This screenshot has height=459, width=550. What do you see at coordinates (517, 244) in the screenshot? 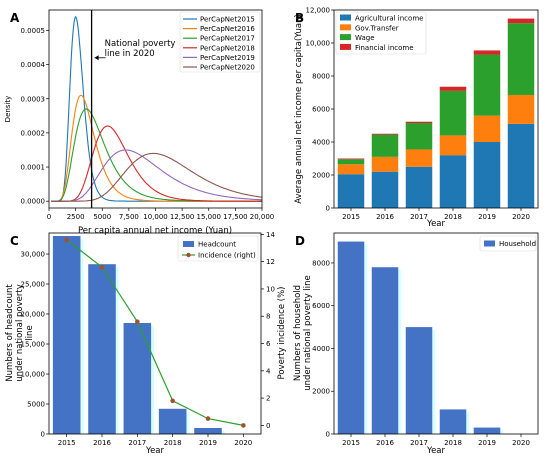
I see `legend-label: Household` at bounding box center [517, 244].